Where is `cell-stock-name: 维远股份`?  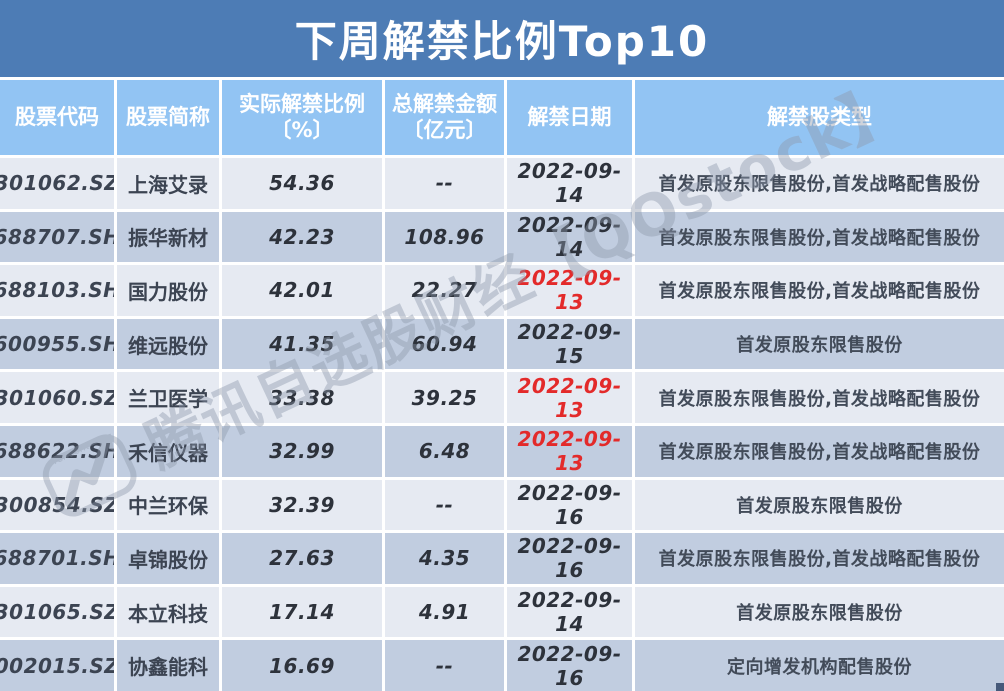
cell-stock-name: 维远股份 is located at coordinates (168, 344).